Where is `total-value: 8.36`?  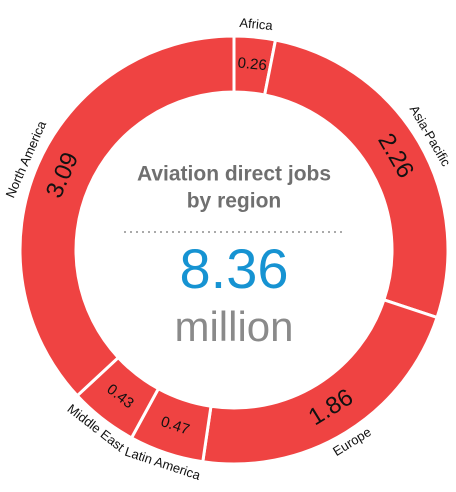
total-value: 8.36 is located at coordinates (234, 268).